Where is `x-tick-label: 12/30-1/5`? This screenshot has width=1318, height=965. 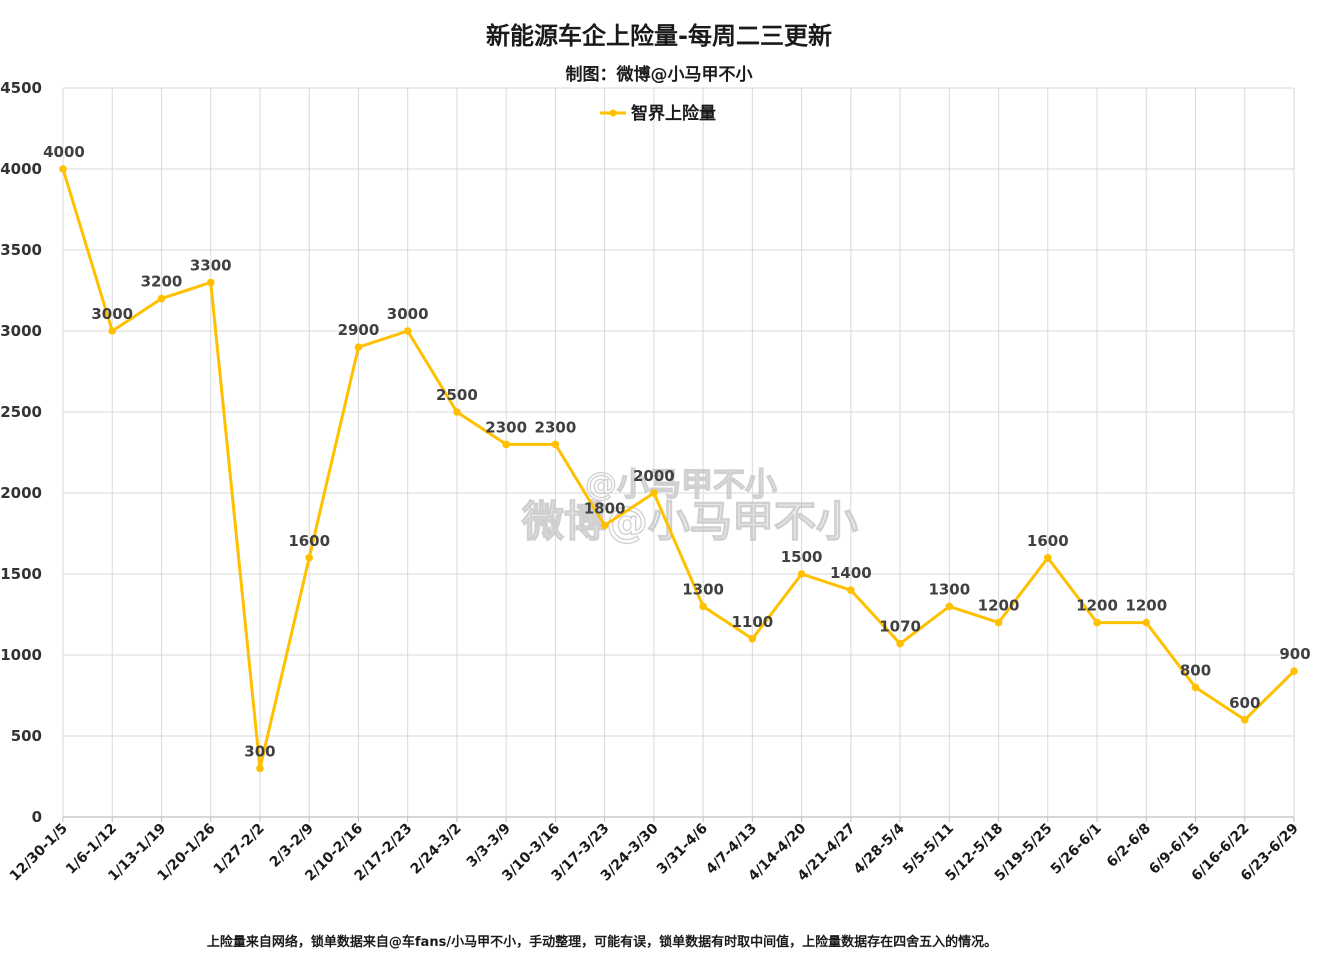
x-tick-label: 12/30-1/5 is located at coordinates (39, 853).